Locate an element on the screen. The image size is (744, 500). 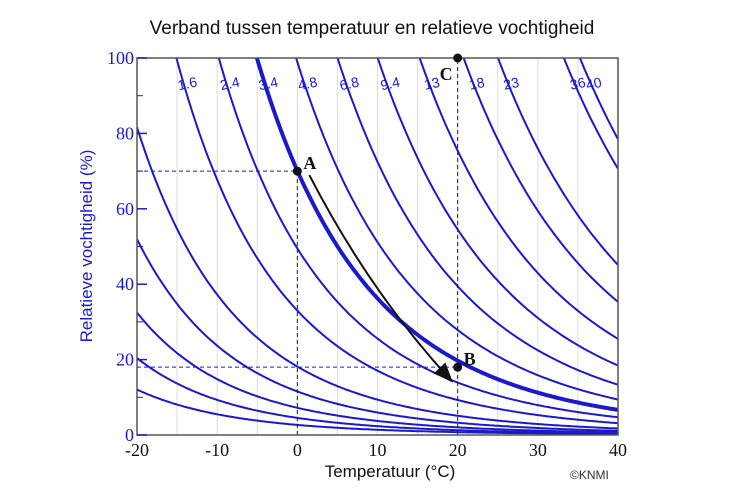
x-tick-label: -20 is located at coordinates (137, 450).